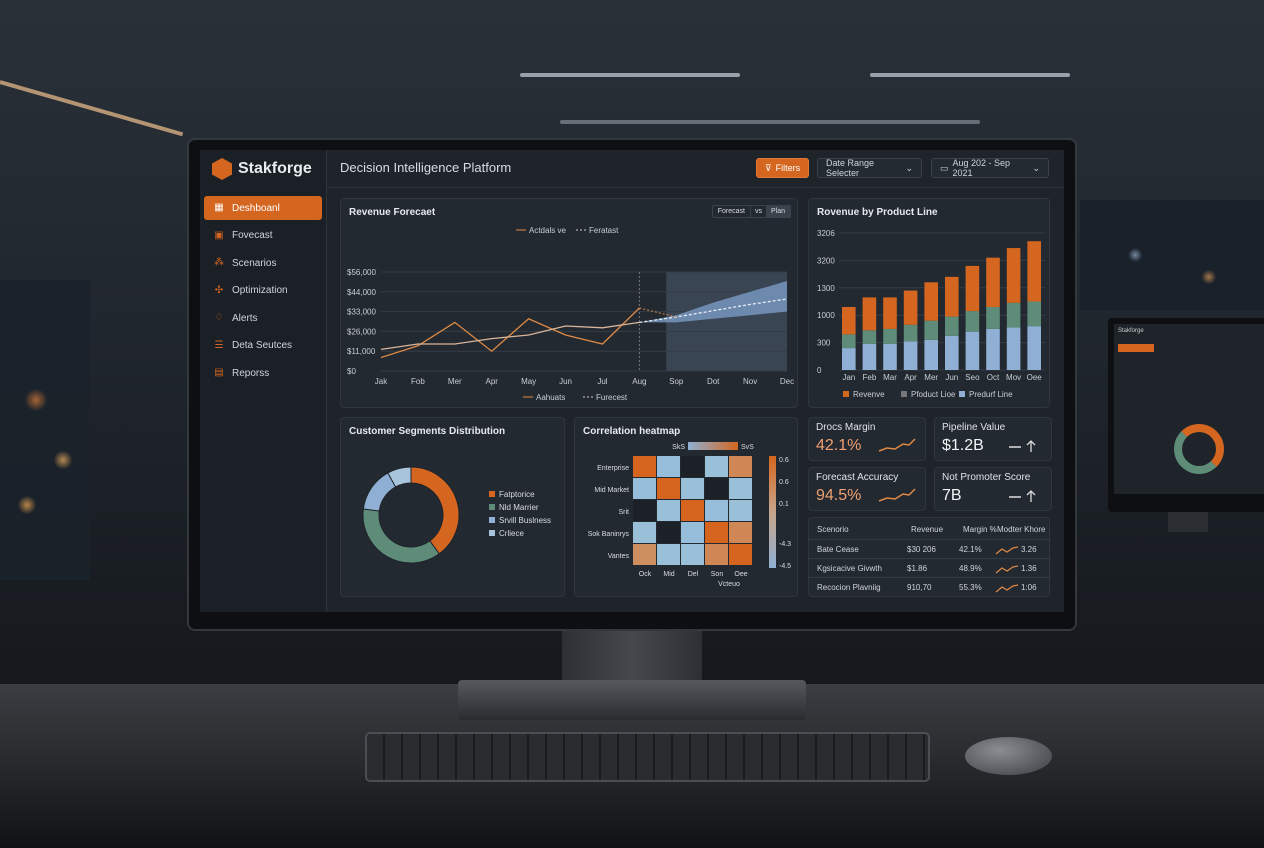 The image size is (1264, 848). What do you see at coordinates (1013, 377) in the screenshot?
I see `x-tick-label: Mov` at bounding box center [1013, 377].